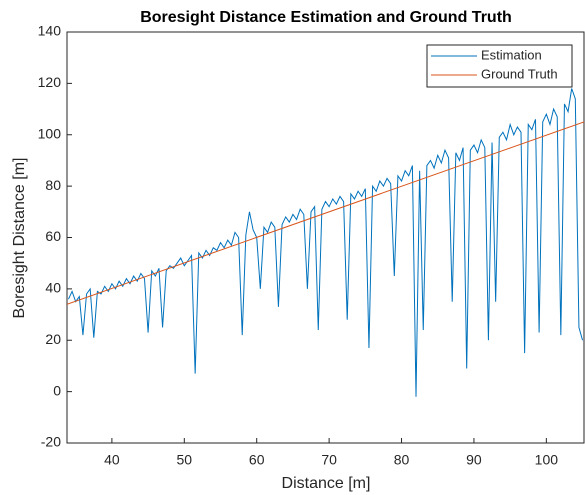 The height and width of the screenshot is (495, 585). Describe the element at coordinates (57, 390) in the screenshot. I see `y-tick-label: 0` at that location.